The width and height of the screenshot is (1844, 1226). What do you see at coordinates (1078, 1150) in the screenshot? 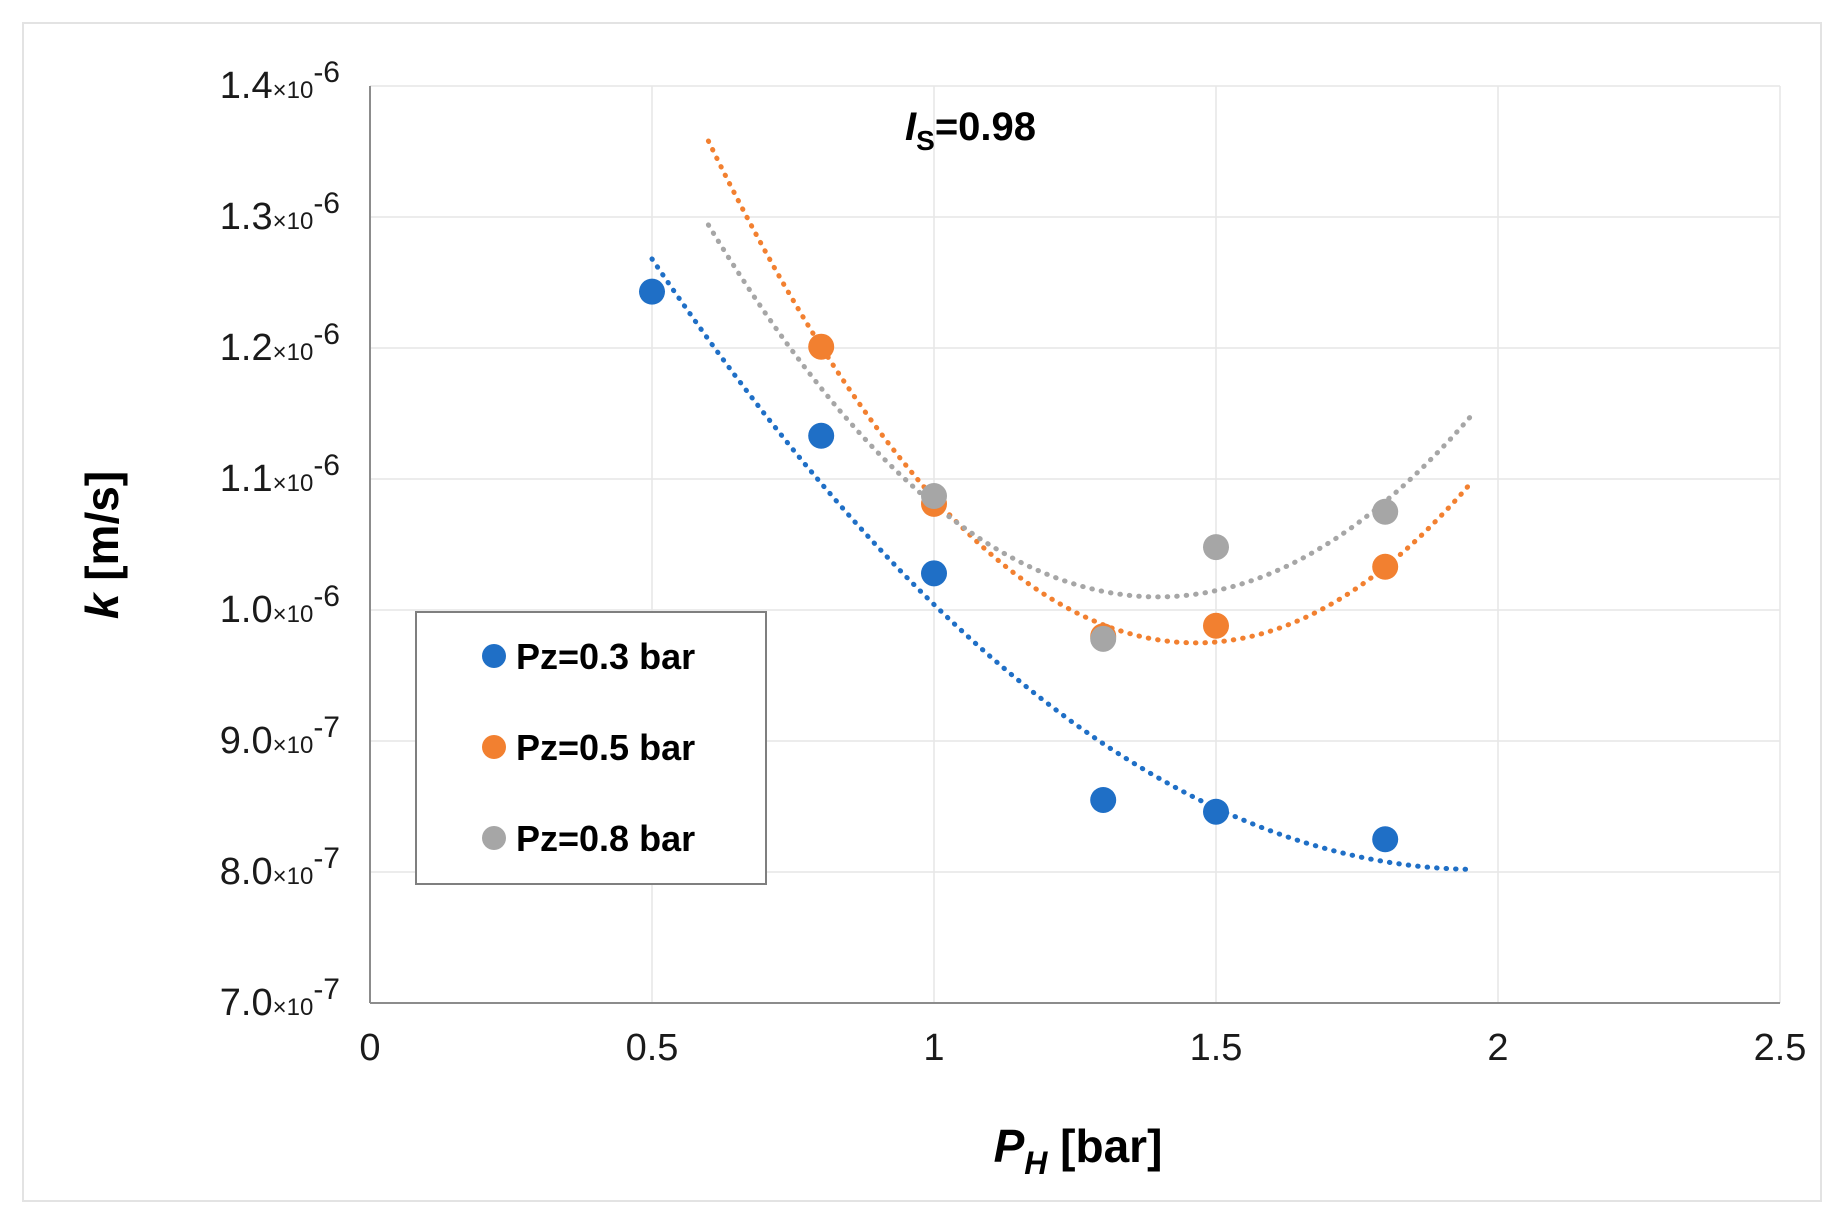
I see `x-axis-title: PH [bar]` at bounding box center [1078, 1150].